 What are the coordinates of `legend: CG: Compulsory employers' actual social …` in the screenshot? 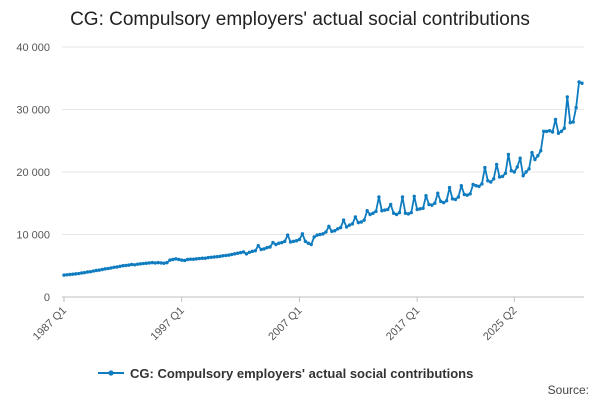 It's located at (285, 373).